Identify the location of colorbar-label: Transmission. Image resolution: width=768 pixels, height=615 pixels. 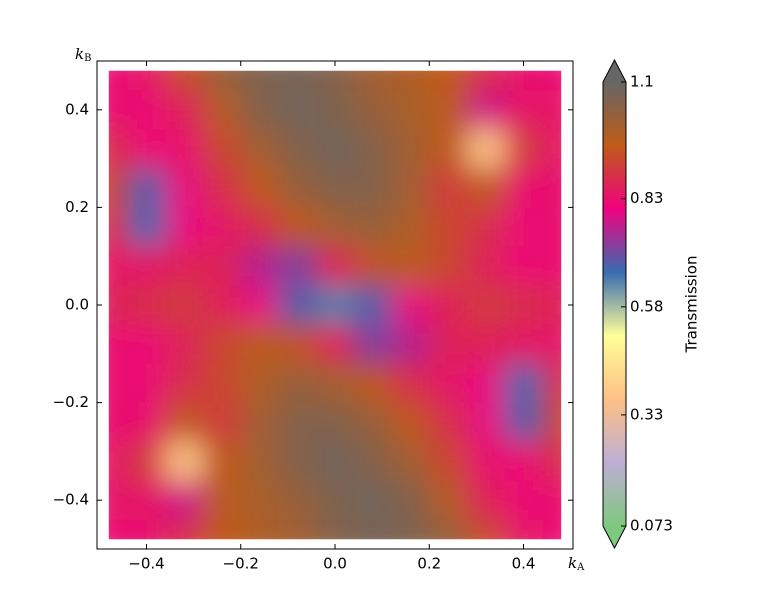
(692, 305).